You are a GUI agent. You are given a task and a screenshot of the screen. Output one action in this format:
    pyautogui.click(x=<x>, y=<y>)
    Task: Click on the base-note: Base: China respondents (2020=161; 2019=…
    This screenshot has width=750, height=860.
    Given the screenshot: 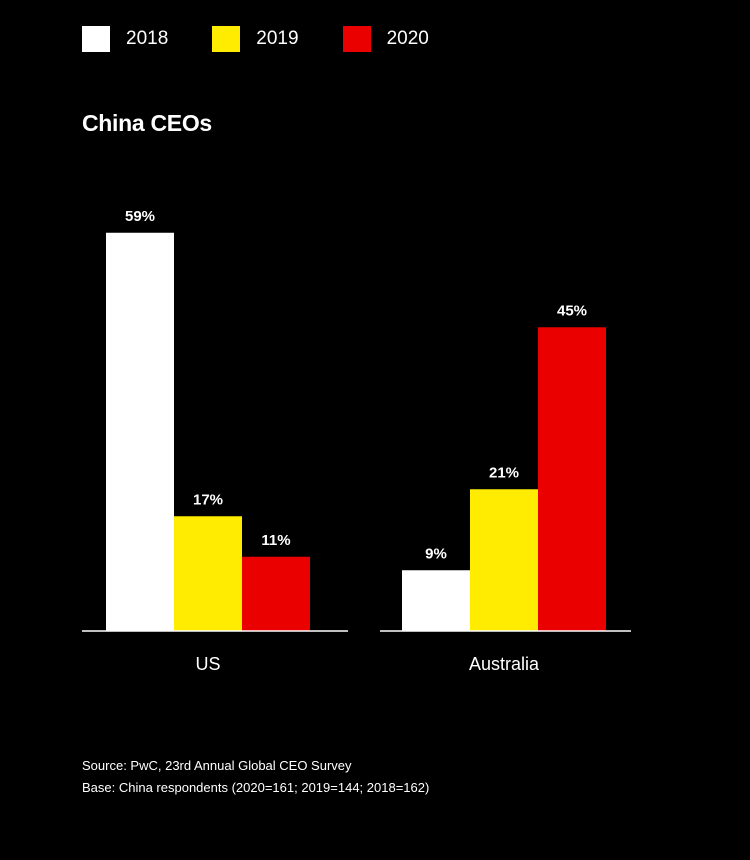 What is the action you would take?
    pyautogui.click(x=256, y=787)
    